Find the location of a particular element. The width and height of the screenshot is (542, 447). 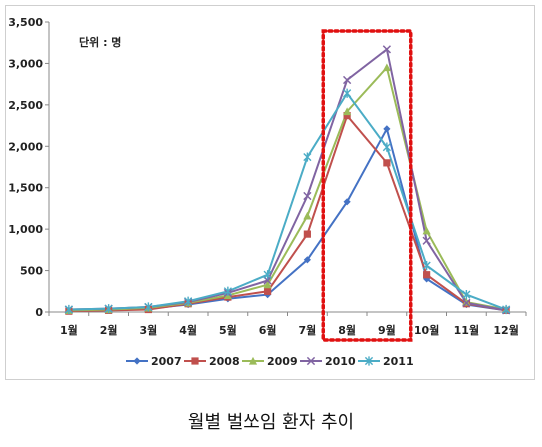

x-tick-label: 5월 is located at coordinates (228, 330).